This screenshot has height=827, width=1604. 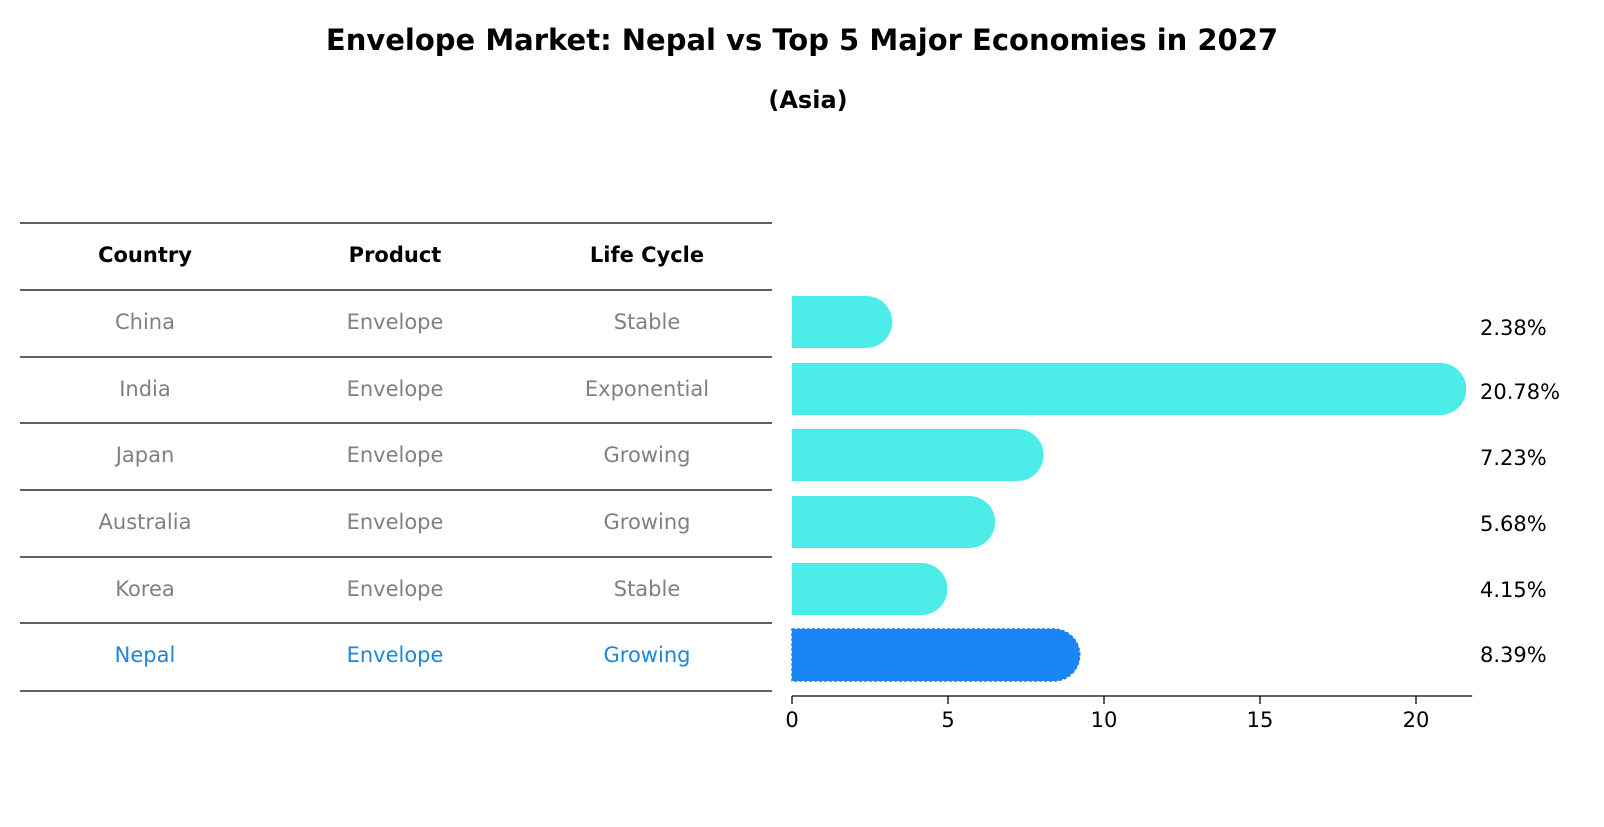 What do you see at coordinates (807, 100) in the screenshot?
I see `chart-subtitle: (Asia)` at bounding box center [807, 100].